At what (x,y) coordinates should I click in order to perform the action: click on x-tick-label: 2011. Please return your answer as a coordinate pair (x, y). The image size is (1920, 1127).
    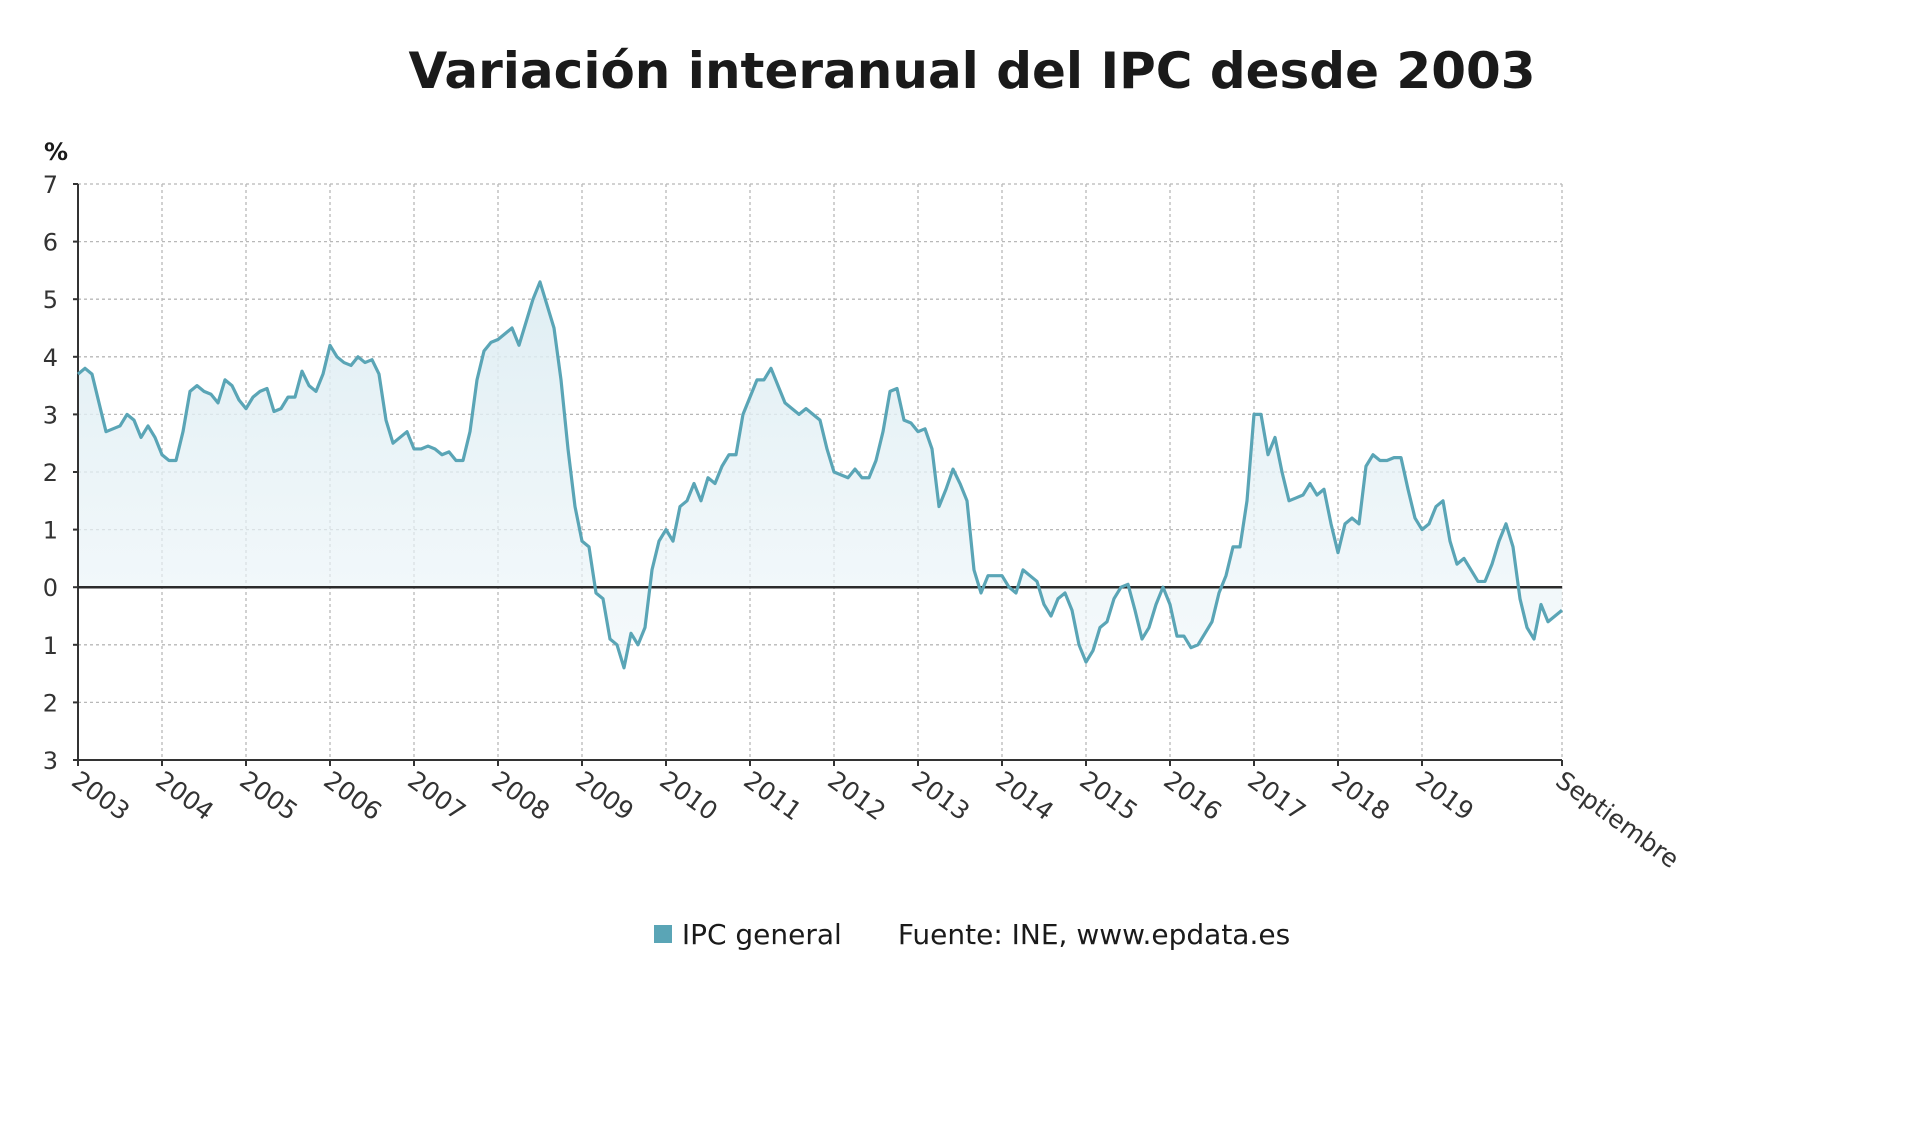
    Looking at the image, I should click on (772, 795).